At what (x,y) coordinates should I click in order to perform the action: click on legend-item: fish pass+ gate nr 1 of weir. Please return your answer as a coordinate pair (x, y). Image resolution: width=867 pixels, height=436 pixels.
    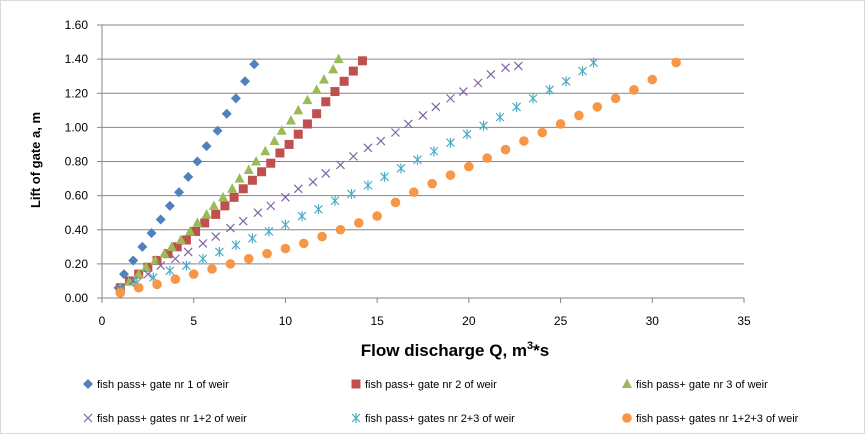
    Looking at the image, I should click on (156, 385).